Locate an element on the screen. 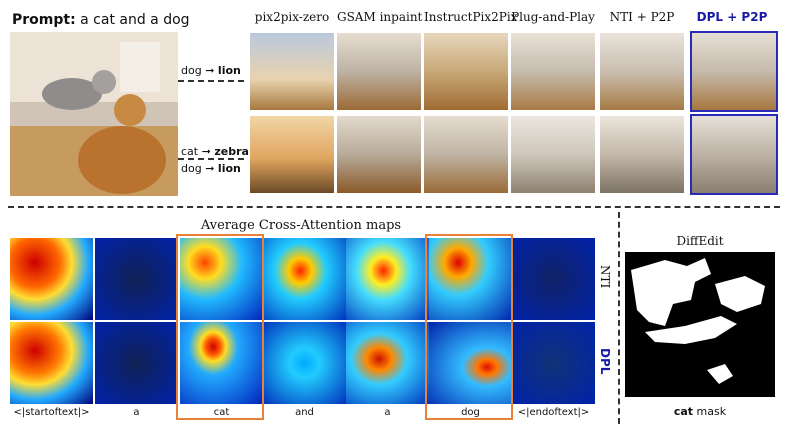 This screenshot has height=432, width=800. mask-suffix: mask is located at coordinates (710, 411).